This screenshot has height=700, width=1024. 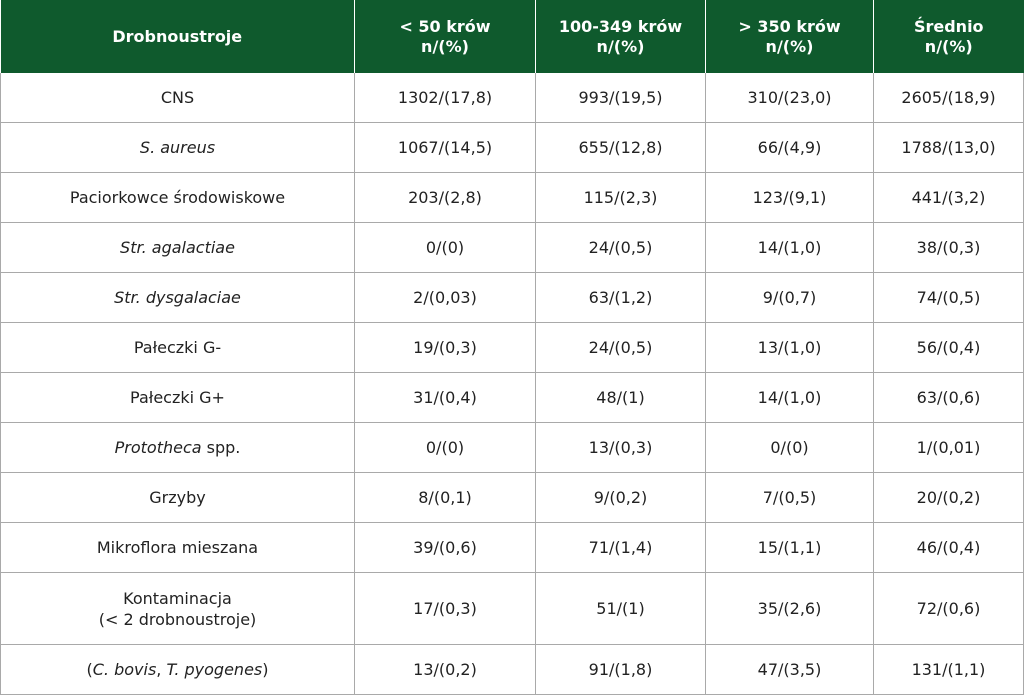 What do you see at coordinates (214, 669) in the screenshot?
I see `row-label-italic: T. pyogenes` at bounding box center [214, 669].